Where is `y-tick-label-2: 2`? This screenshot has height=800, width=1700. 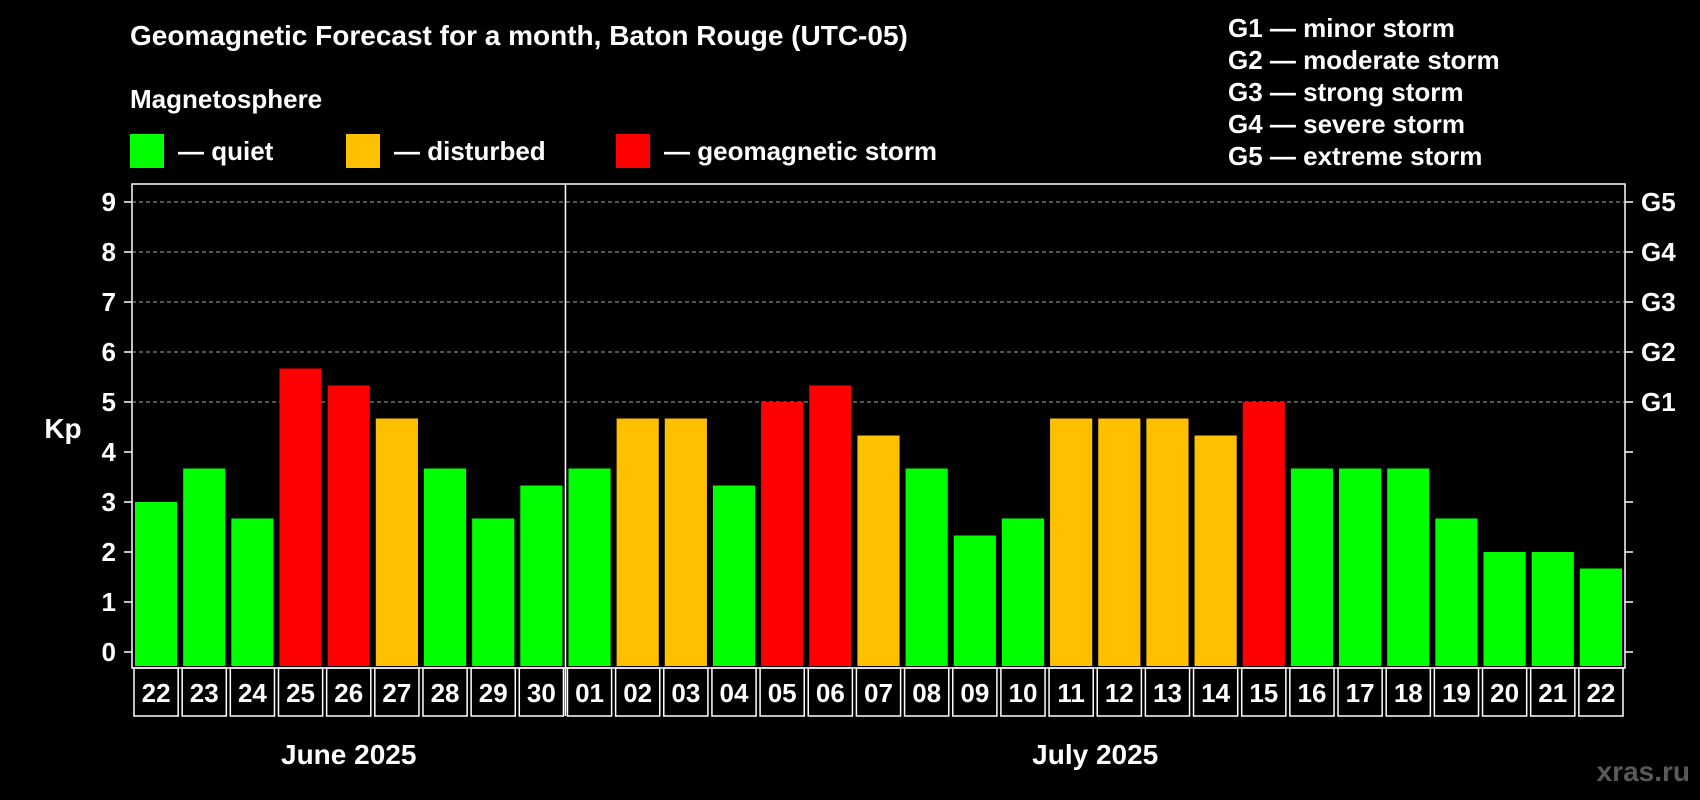
y-tick-label-2: 2 is located at coordinates (109, 552).